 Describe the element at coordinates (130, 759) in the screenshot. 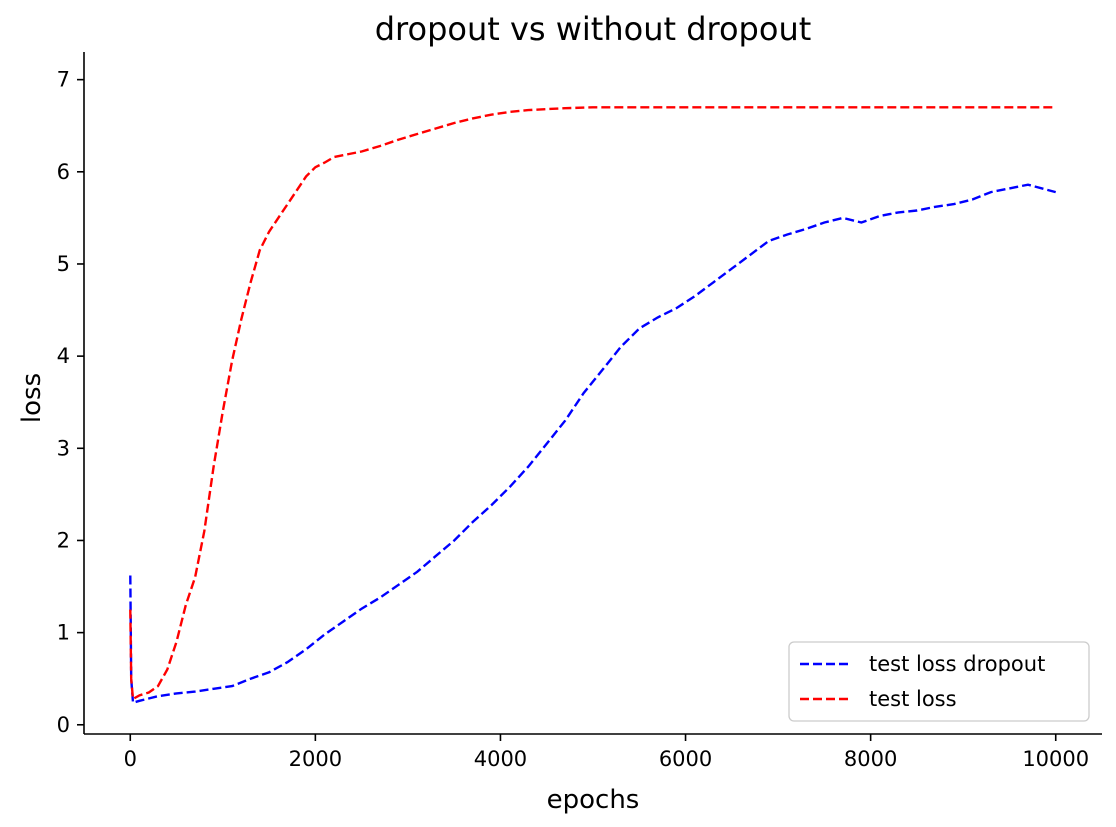

I see `x-tick-label: 0` at that location.